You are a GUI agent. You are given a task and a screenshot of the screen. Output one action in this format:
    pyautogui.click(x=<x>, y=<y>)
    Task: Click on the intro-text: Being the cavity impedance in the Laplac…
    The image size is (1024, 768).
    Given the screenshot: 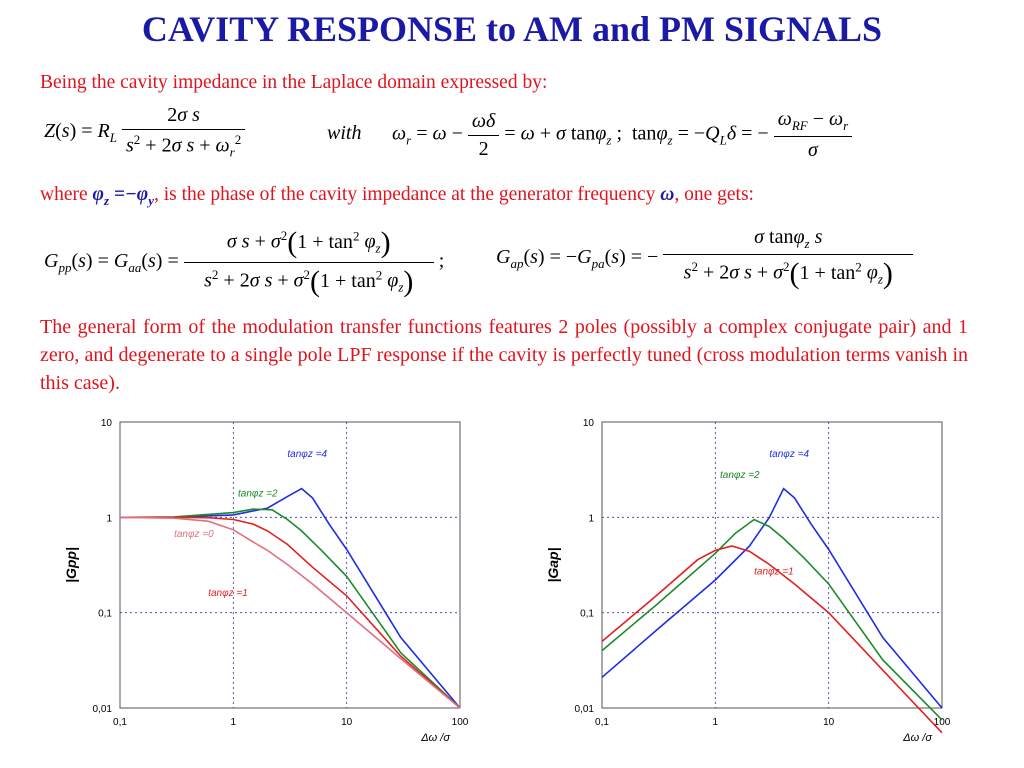 What is the action you would take?
    pyautogui.click(x=294, y=82)
    